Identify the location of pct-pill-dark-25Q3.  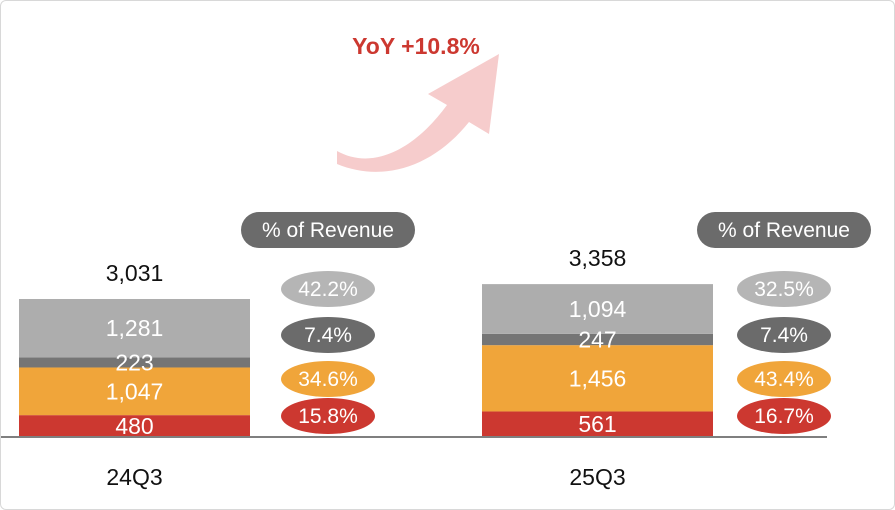
(784, 335).